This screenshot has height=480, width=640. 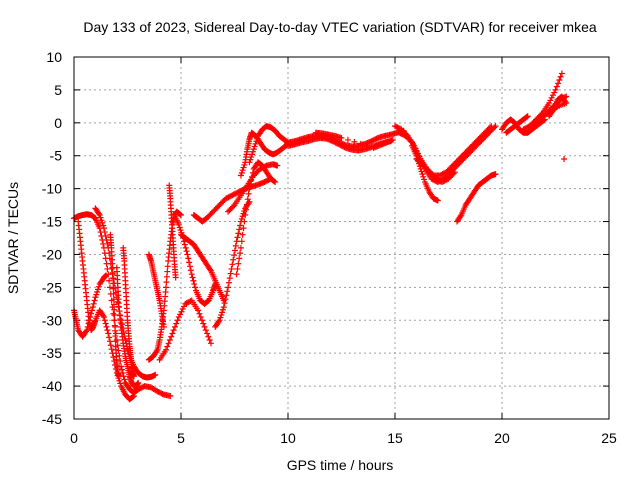 What do you see at coordinates (13, 238) in the screenshot?
I see `y-axis-label: SDTVAR / TECUs` at bounding box center [13, 238].